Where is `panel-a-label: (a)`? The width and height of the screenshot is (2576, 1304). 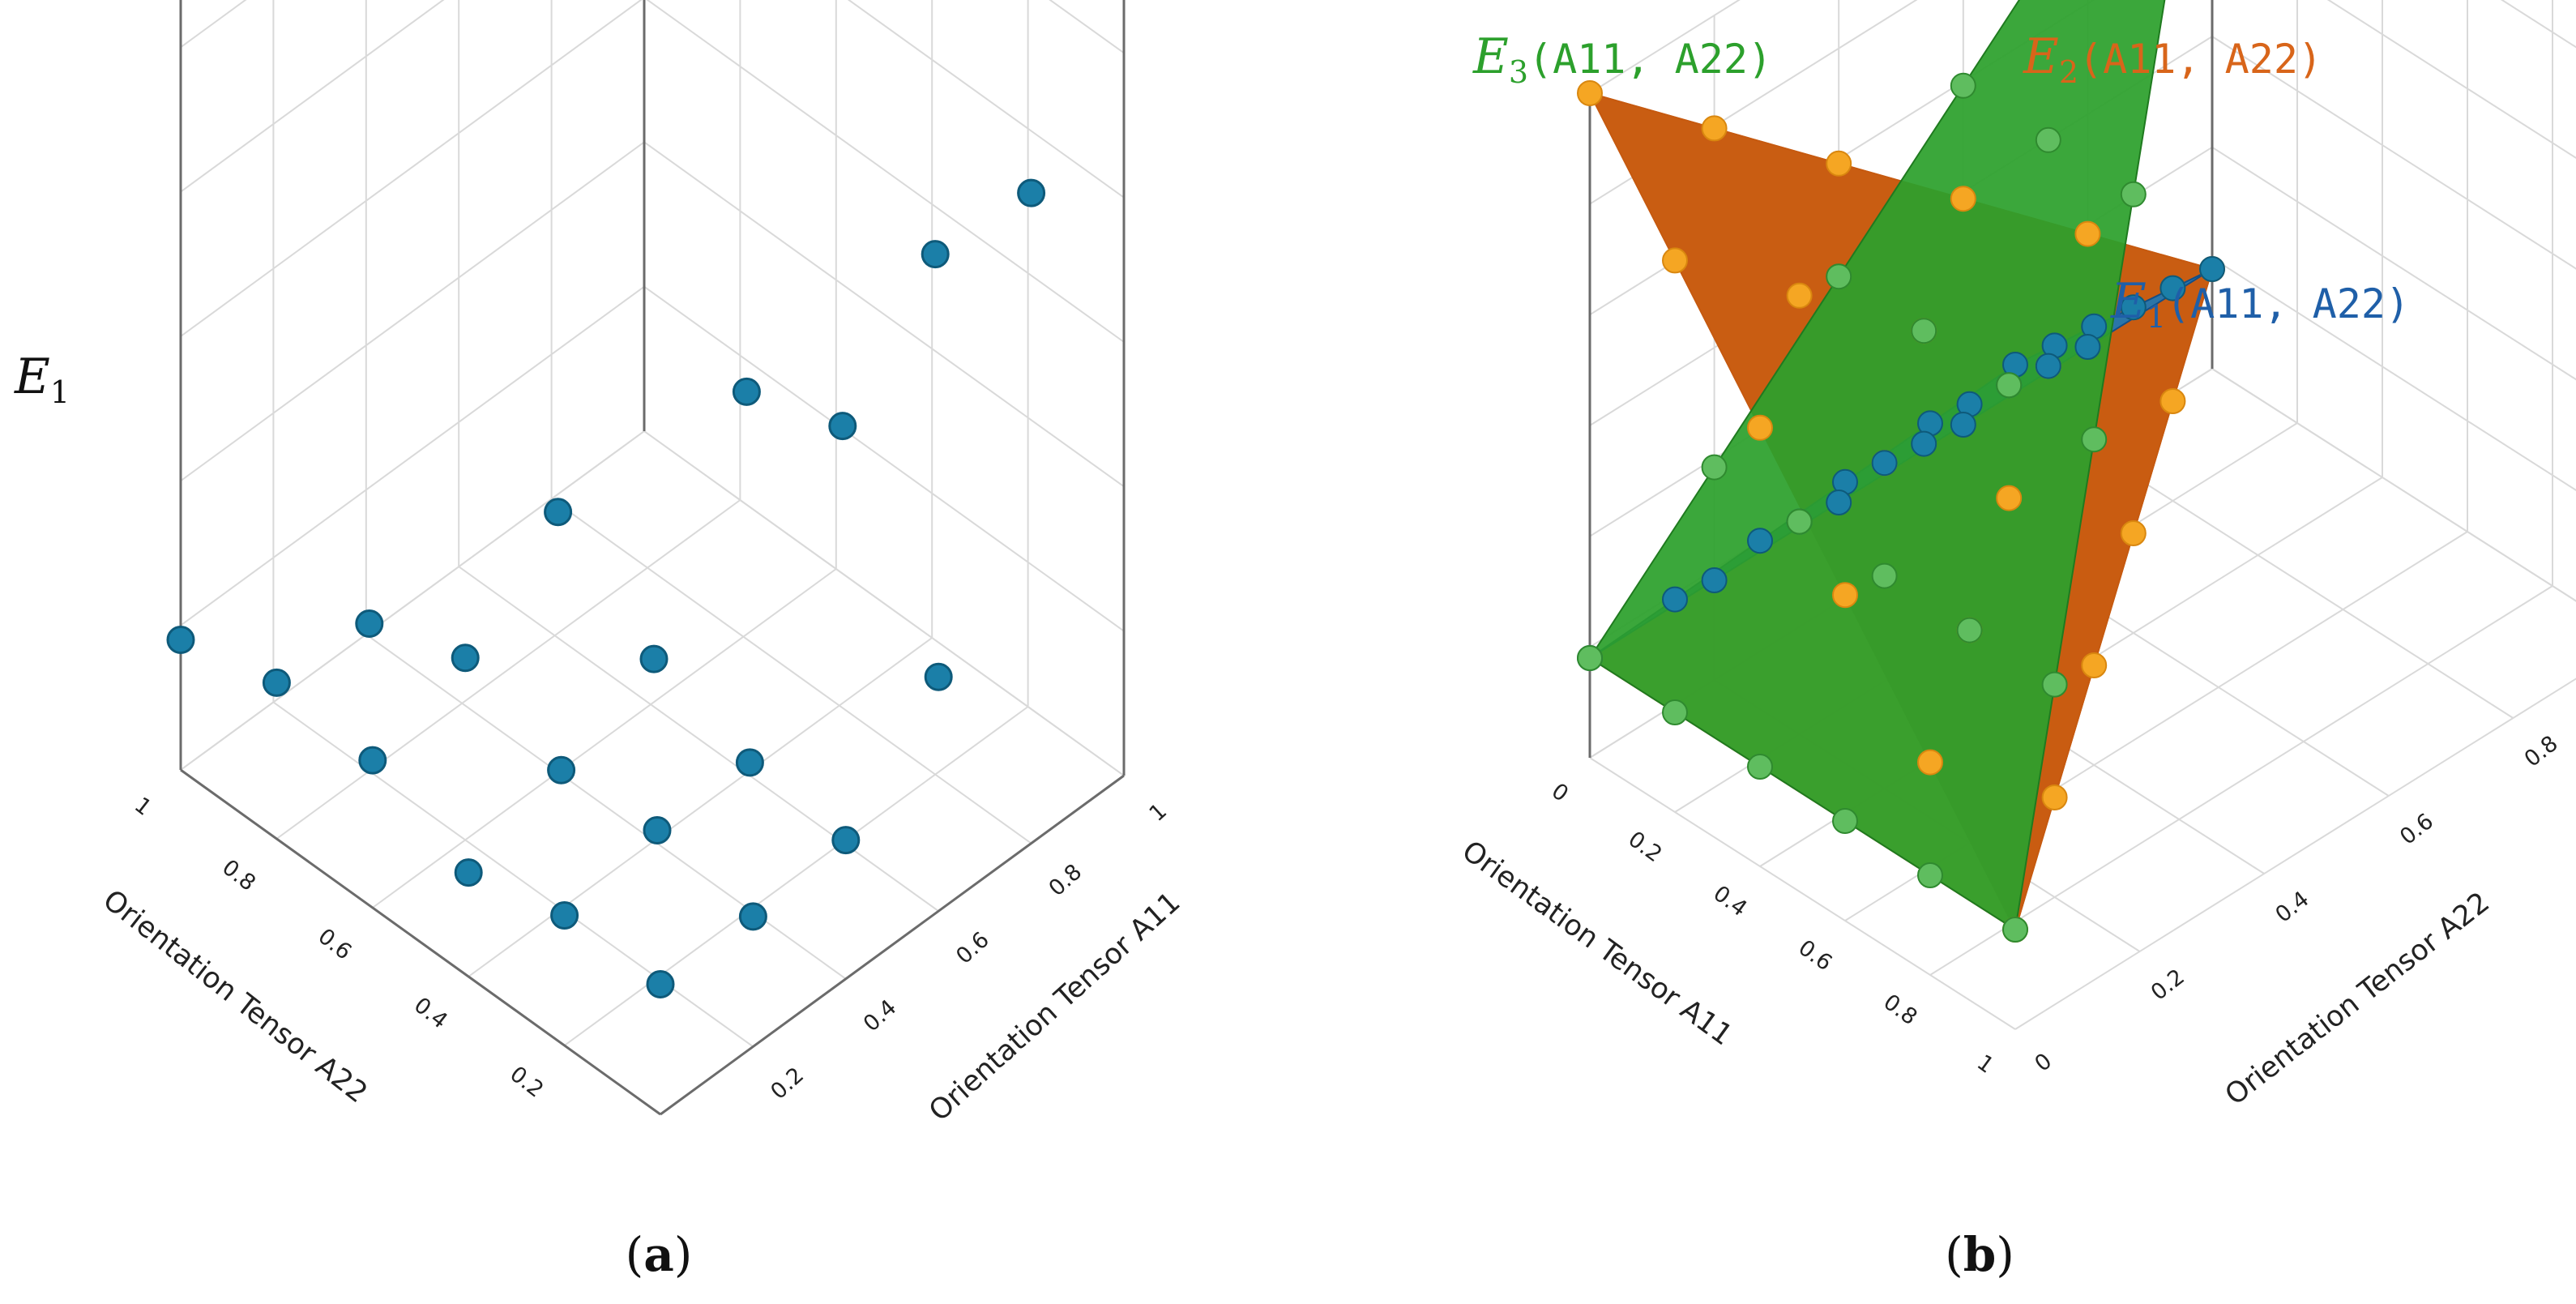
panel-a-label: (a) is located at coordinates (659, 1254).